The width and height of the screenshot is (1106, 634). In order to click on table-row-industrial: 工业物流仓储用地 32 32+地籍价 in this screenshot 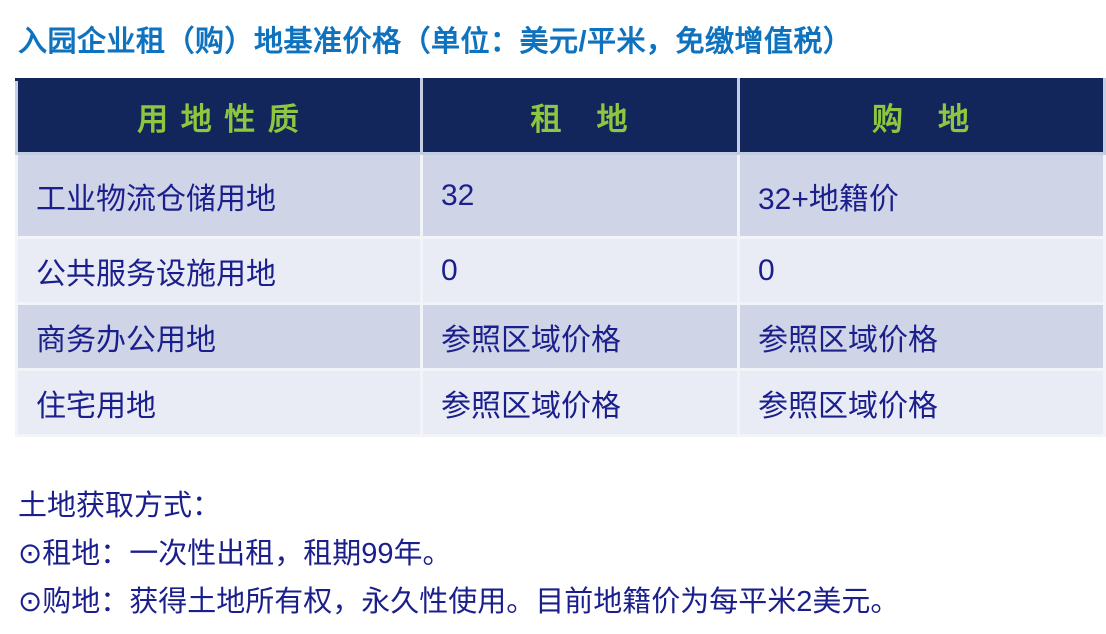, I will do `click(560, 195)`.